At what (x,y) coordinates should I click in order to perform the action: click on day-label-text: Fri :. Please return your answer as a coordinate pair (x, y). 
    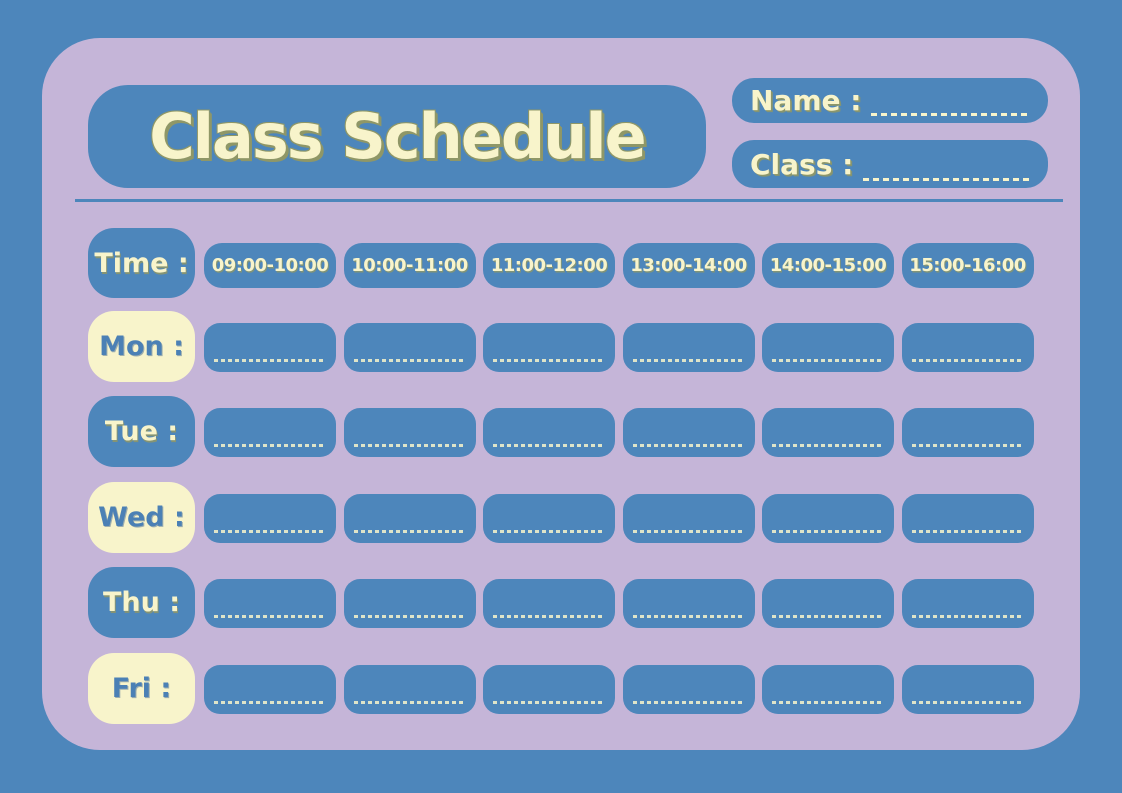
    Looking at the image, I should click on (141, 688).